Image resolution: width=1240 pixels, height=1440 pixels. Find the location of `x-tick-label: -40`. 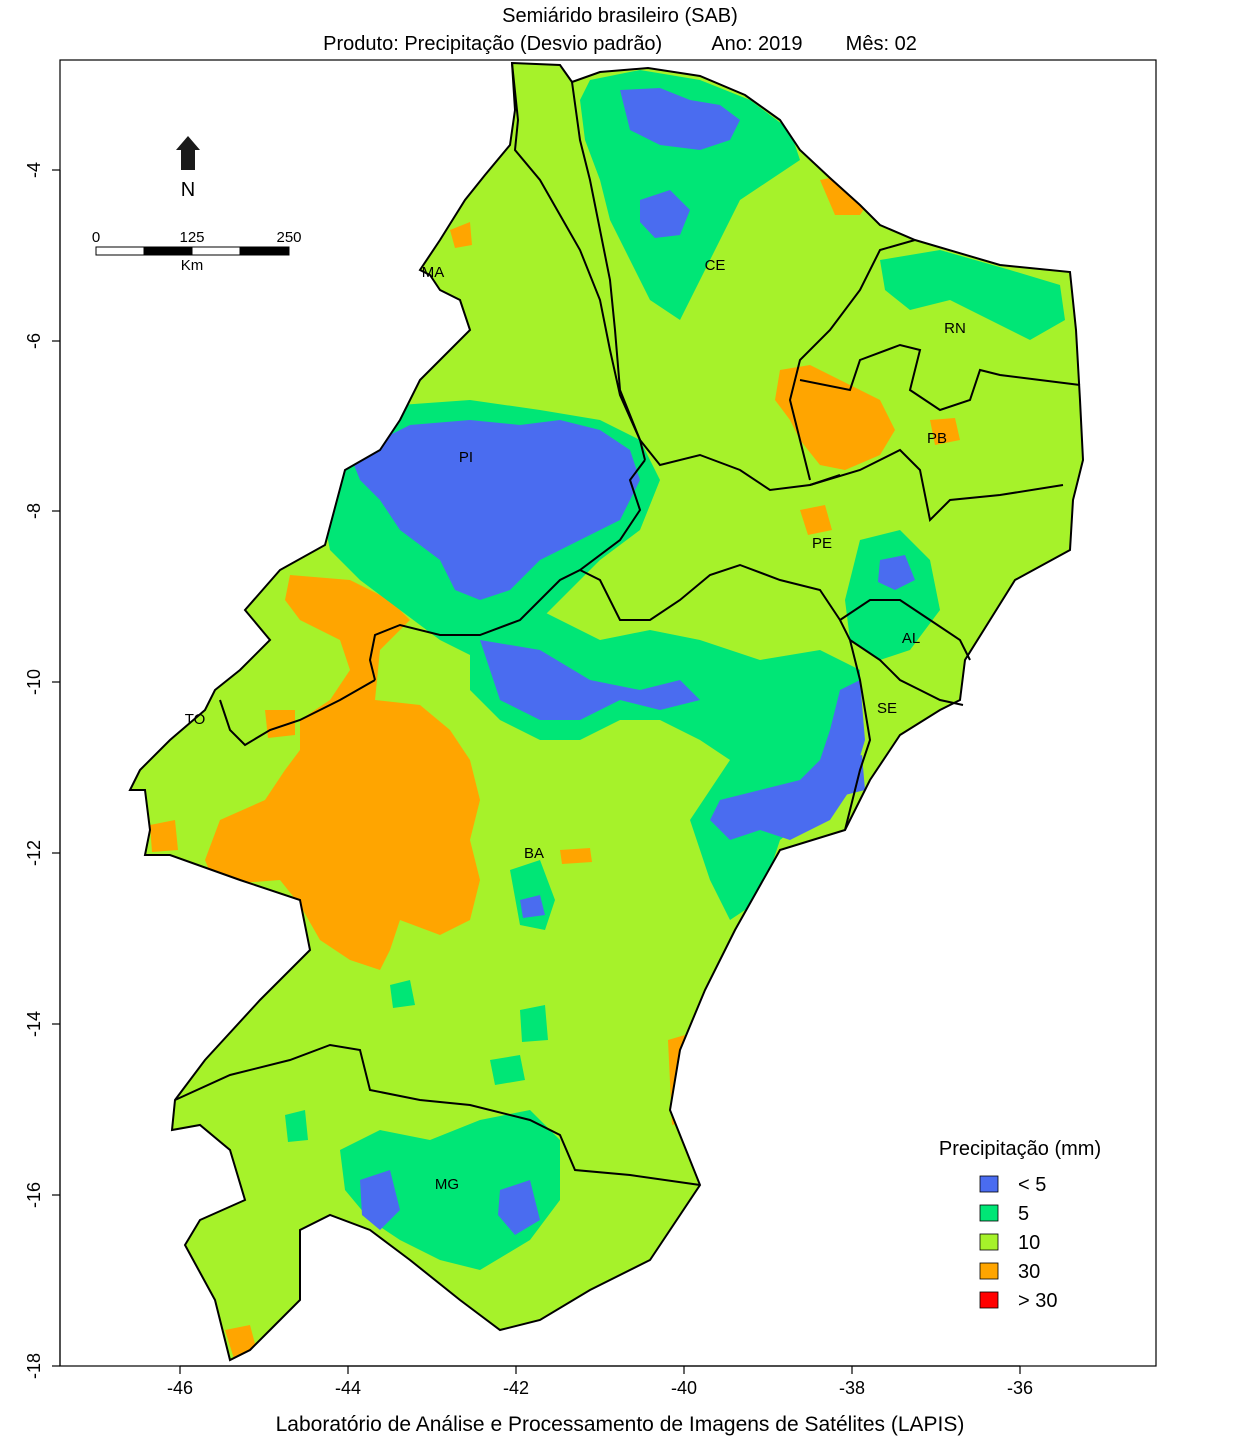

x-tick-label: -40 is located at coordinates (684, 1388).